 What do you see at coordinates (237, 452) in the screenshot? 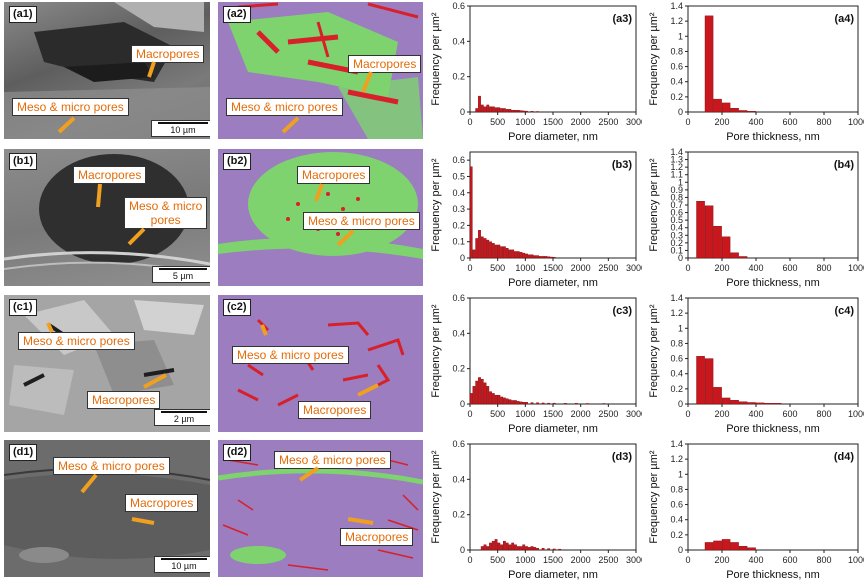
I see `panel-label: (d2)` at bounding box center [237, 452].